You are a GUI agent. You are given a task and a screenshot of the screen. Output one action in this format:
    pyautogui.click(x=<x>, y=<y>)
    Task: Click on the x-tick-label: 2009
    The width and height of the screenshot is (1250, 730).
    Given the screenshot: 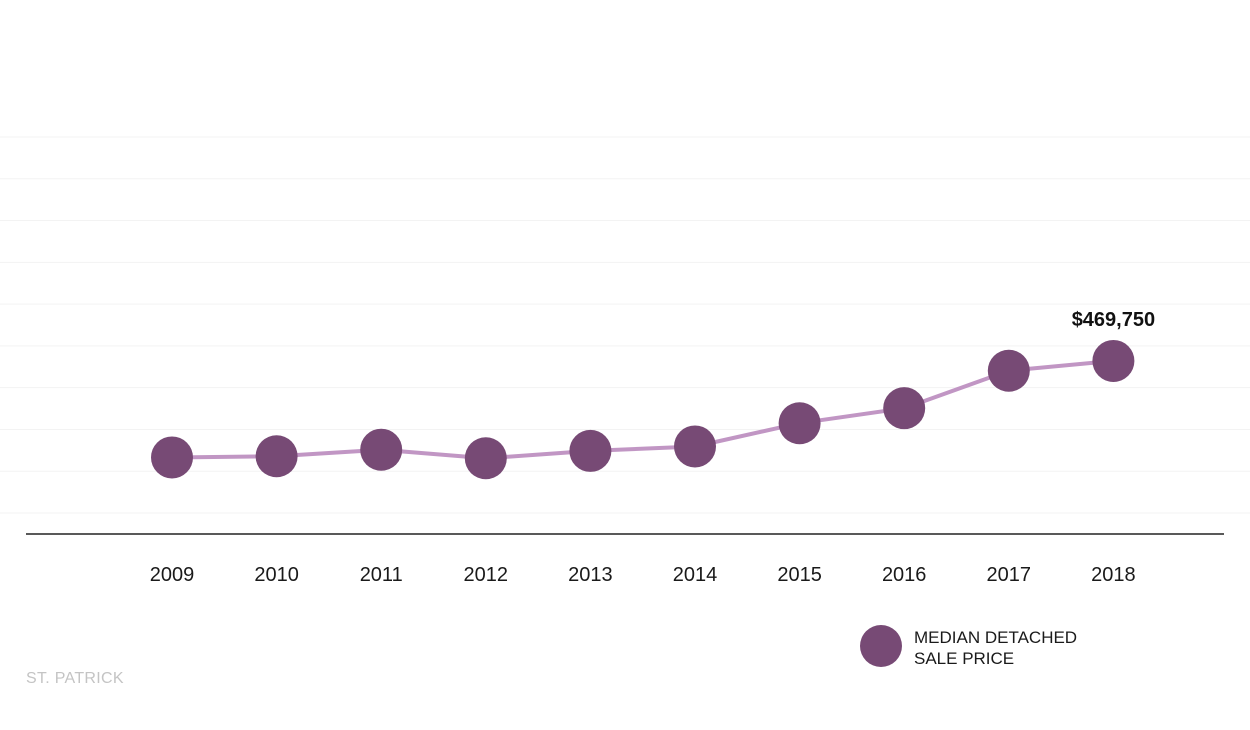 What is the action you would take?
    pyautogui.click(x=172, y=575)
    